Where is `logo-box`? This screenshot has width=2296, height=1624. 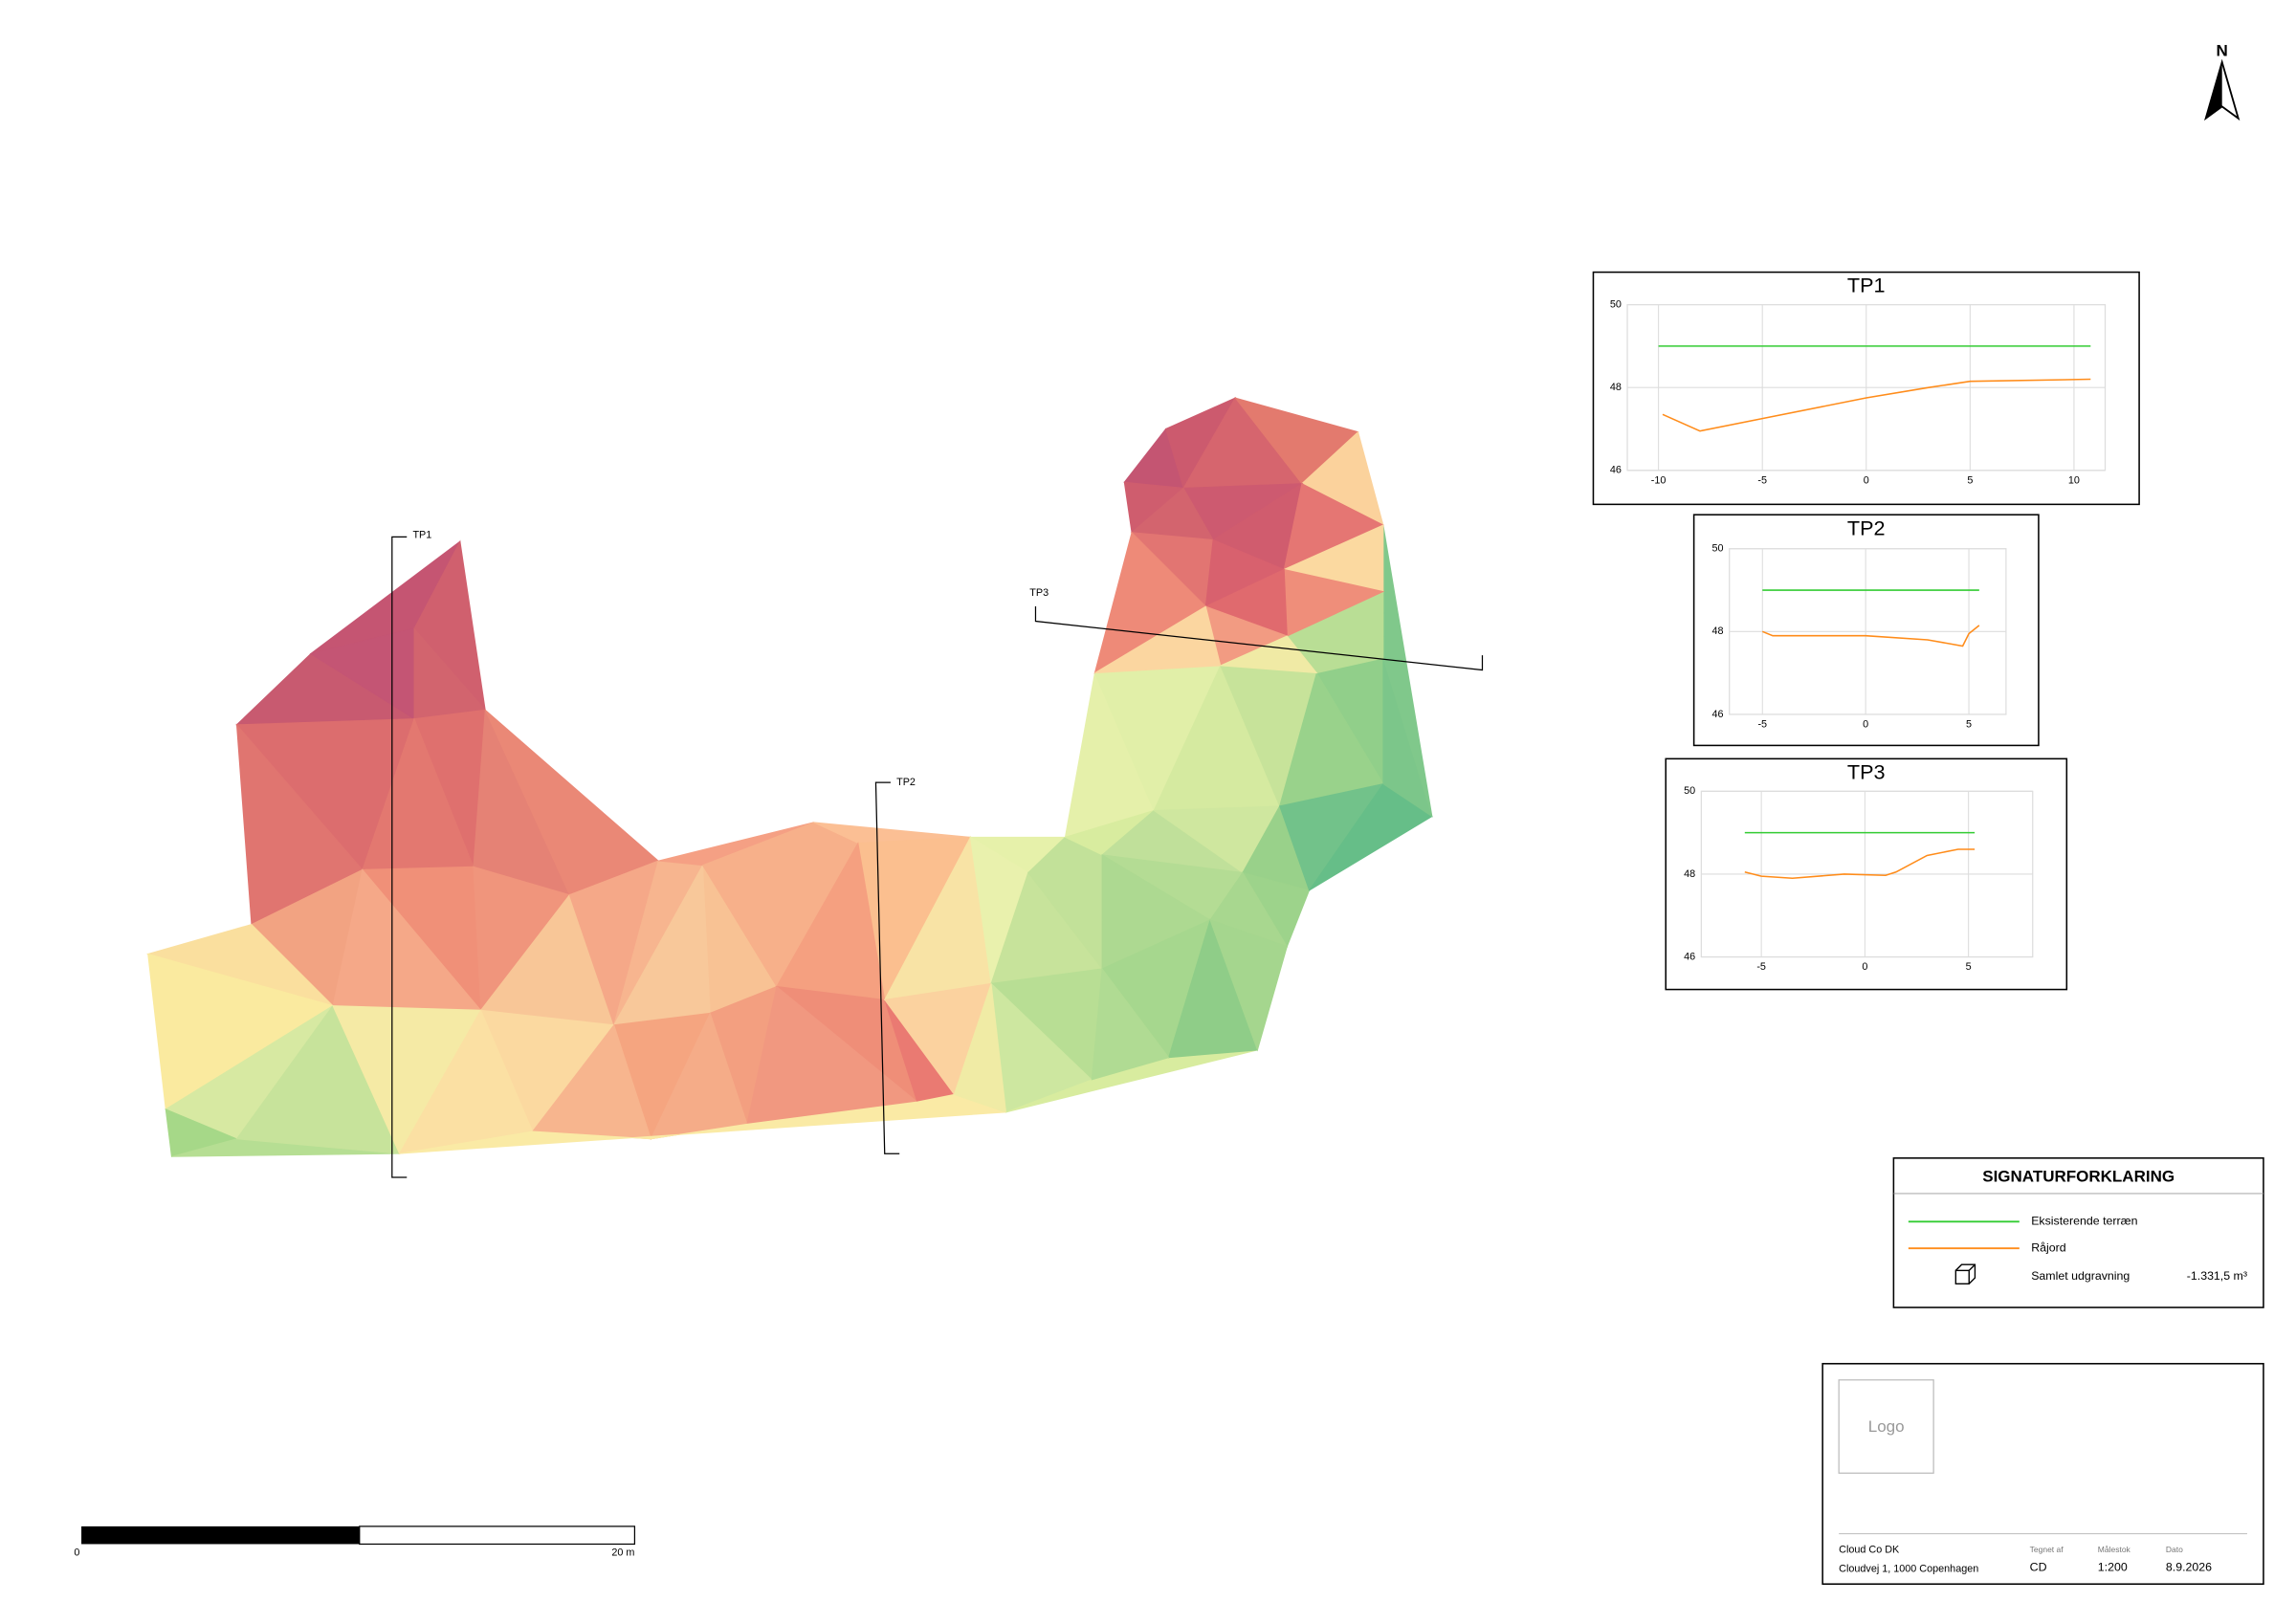 logo-box is located at coordinates (1886, 1426).